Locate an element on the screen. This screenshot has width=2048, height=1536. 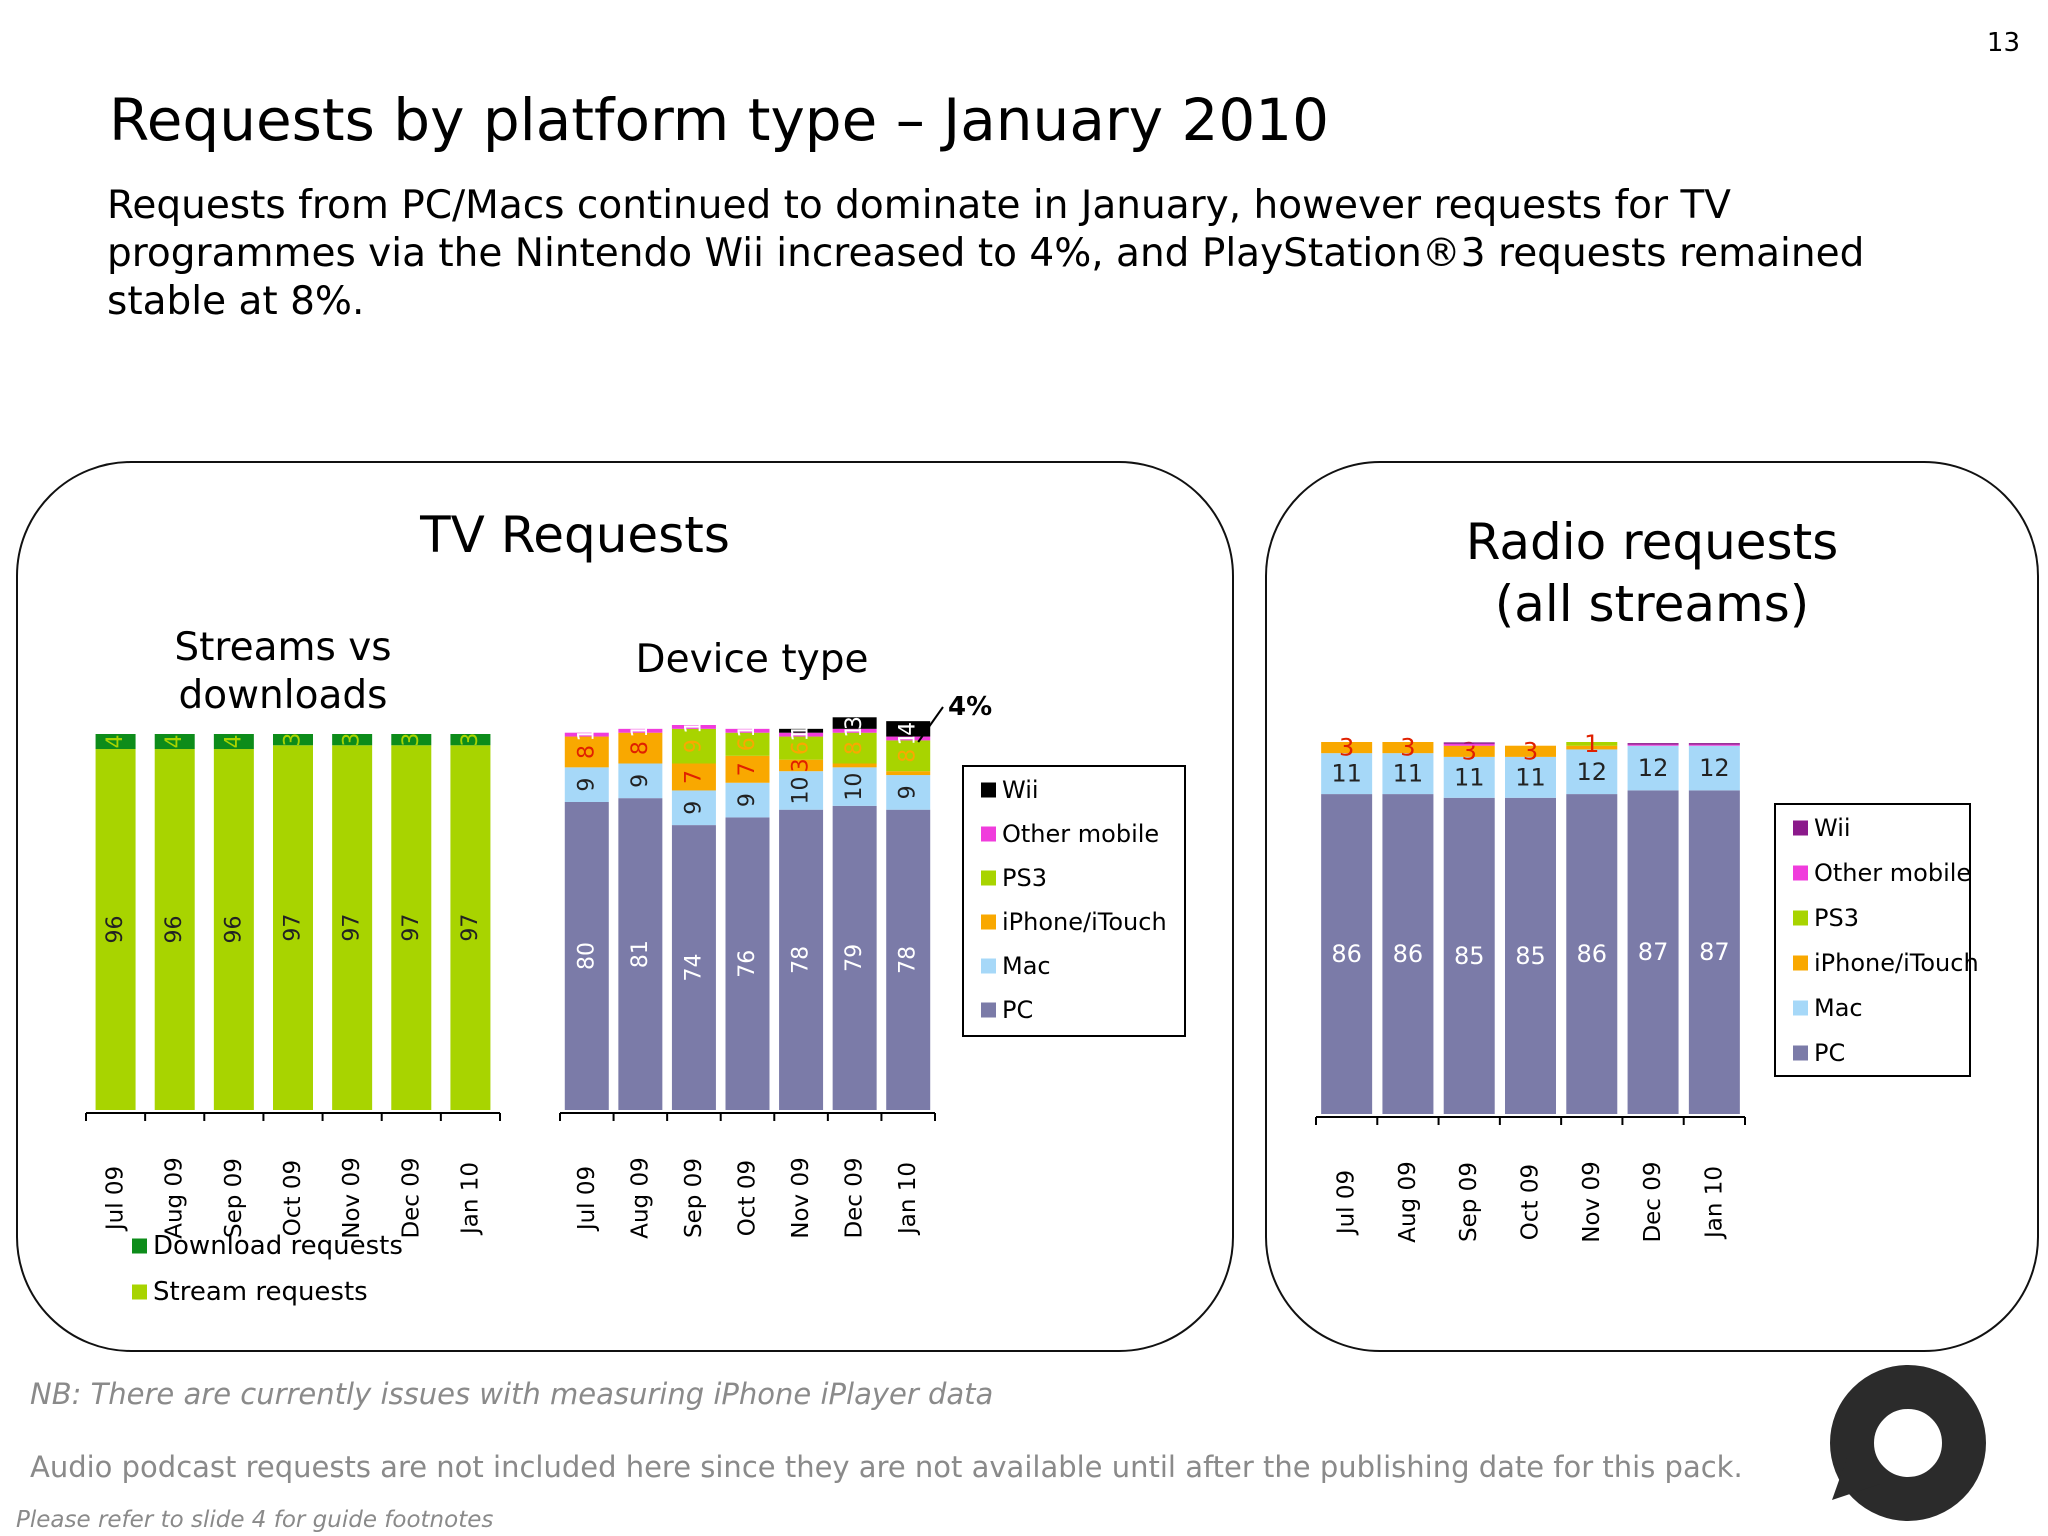
streams-legend-label: Download requests is located at coordinates (278, 1246).